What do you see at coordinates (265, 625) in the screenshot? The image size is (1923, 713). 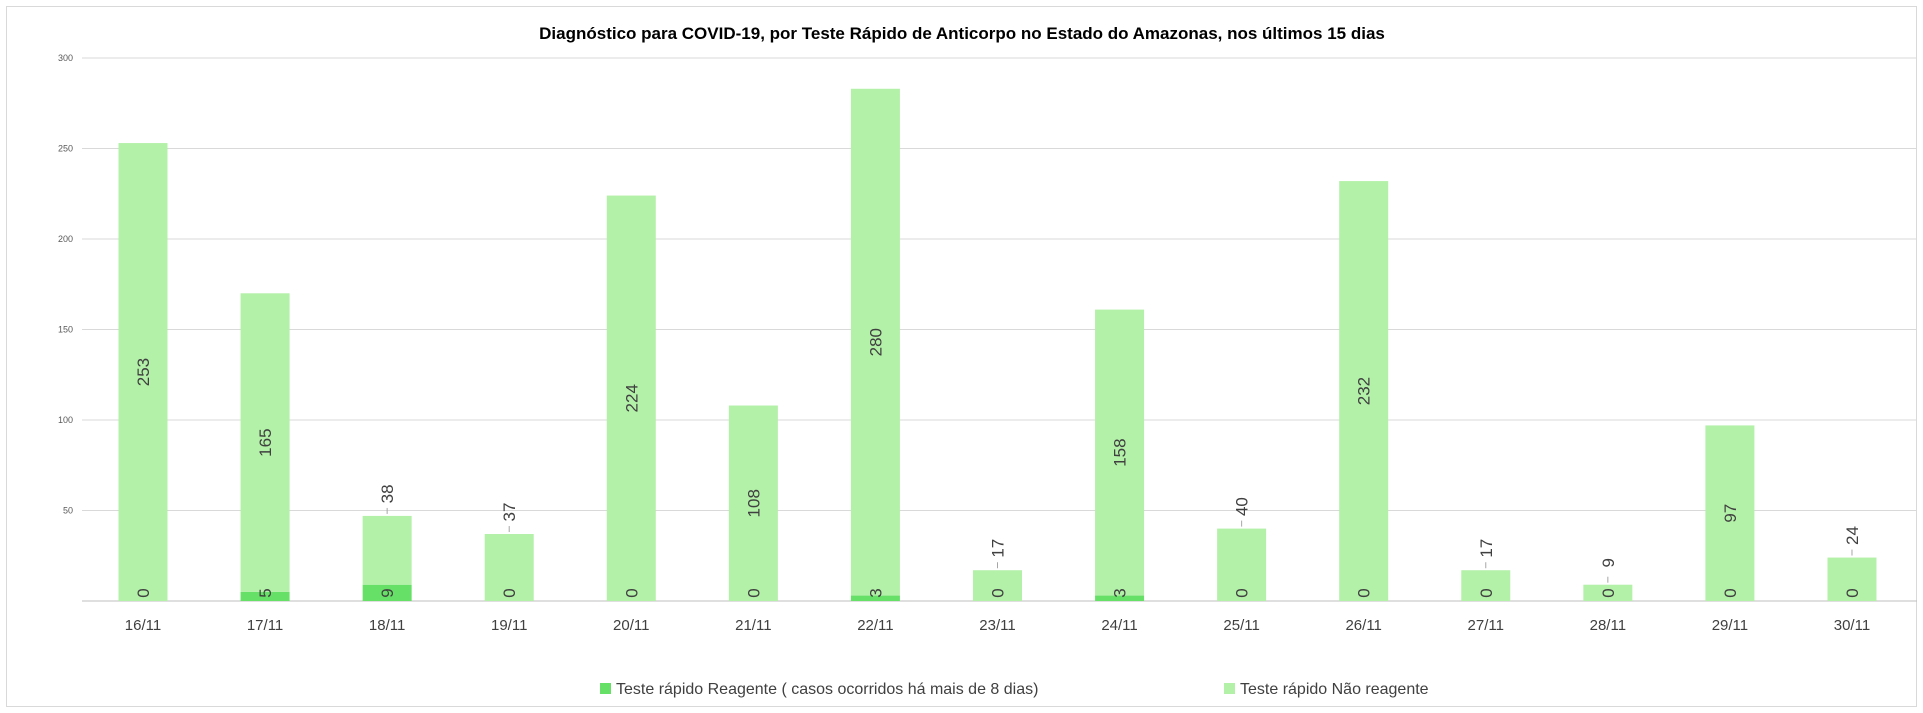 I see `x-tick-label: 17/11` at bounding box center [265, 625].